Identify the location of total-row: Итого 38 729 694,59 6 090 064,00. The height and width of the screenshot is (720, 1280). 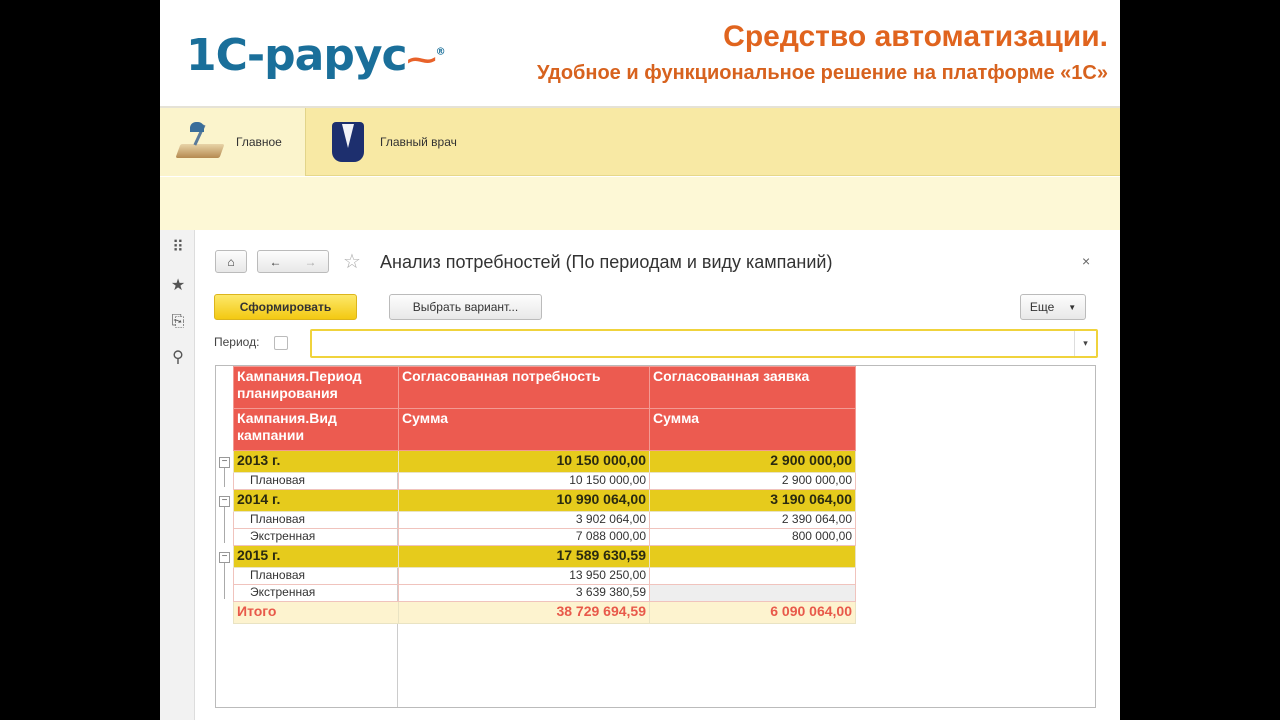
(544, 612).